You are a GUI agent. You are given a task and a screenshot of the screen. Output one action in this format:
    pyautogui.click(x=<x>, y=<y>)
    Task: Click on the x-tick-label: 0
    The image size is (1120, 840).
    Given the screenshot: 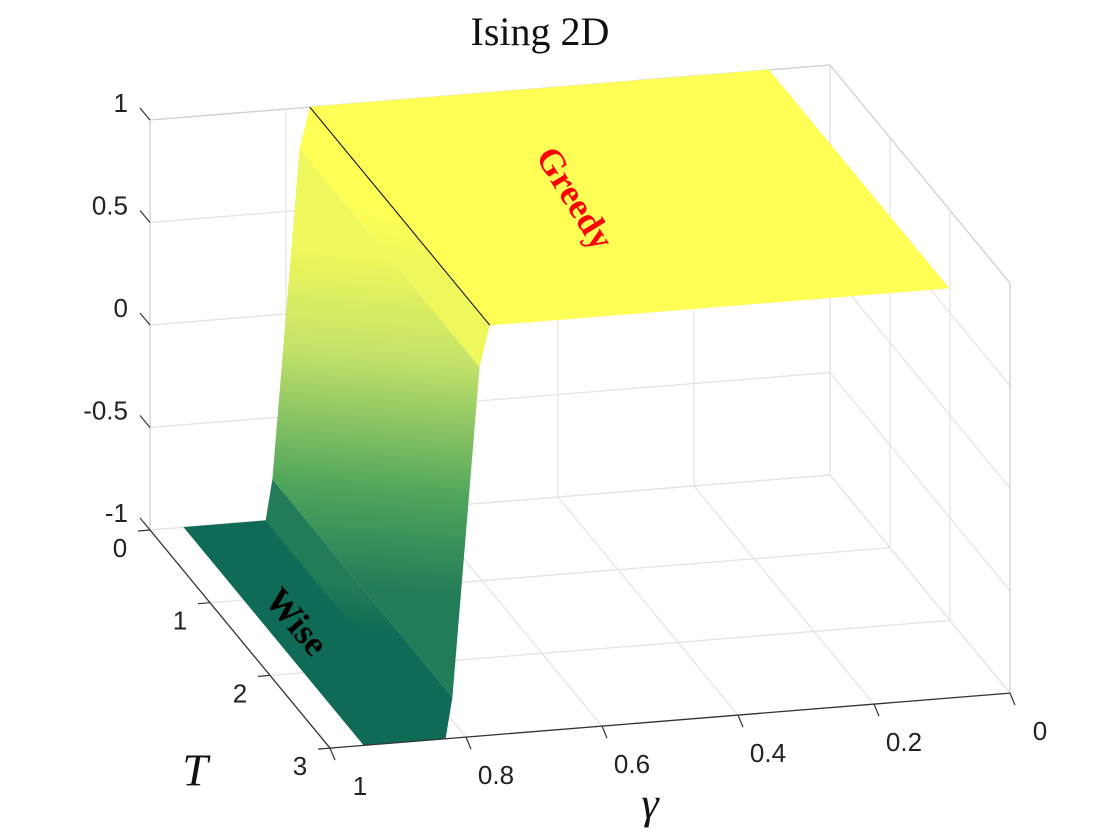 What is the action you would take?
    pyautogui.click(x=1040, y=731)
    